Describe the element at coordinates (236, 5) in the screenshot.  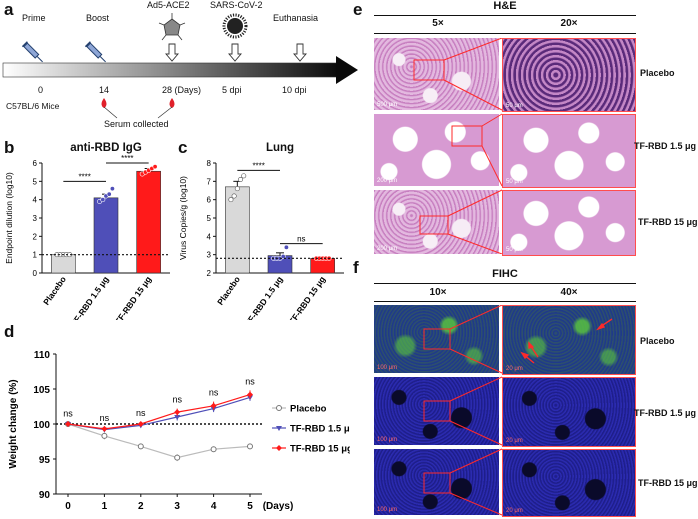
I see `event-sars-label: SARS-CoV-2` at that location.